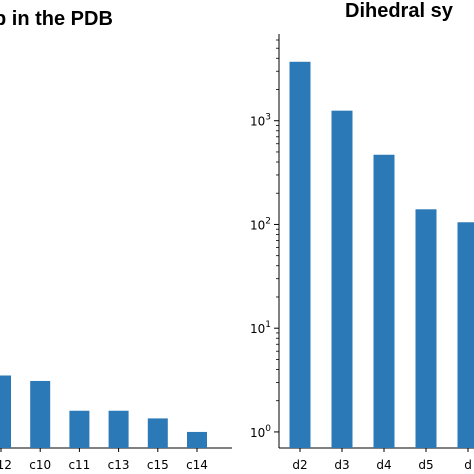  What do you see at coordinates (465, 335) in the screenshot?
I see `bar-d` at bounding box center [465, 335].